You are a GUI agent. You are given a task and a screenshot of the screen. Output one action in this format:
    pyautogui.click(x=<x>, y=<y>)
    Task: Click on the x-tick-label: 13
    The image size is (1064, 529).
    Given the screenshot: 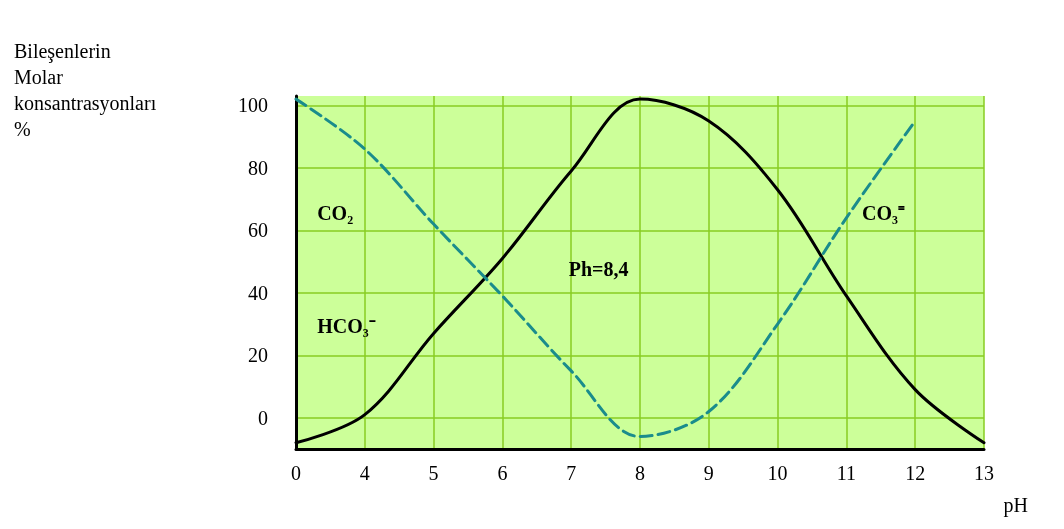 What is the action you would take?
    pyautogui.click(x=984, y=473)
    